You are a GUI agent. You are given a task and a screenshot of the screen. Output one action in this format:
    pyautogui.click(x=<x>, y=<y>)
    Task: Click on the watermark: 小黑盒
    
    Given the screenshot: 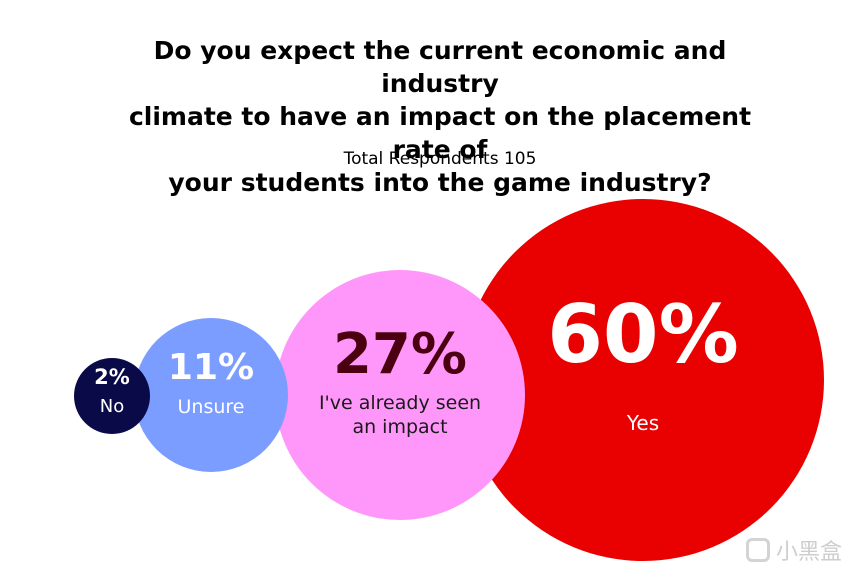 What is the action you would take?
    pyautogui.click(x=793, y=550)
    